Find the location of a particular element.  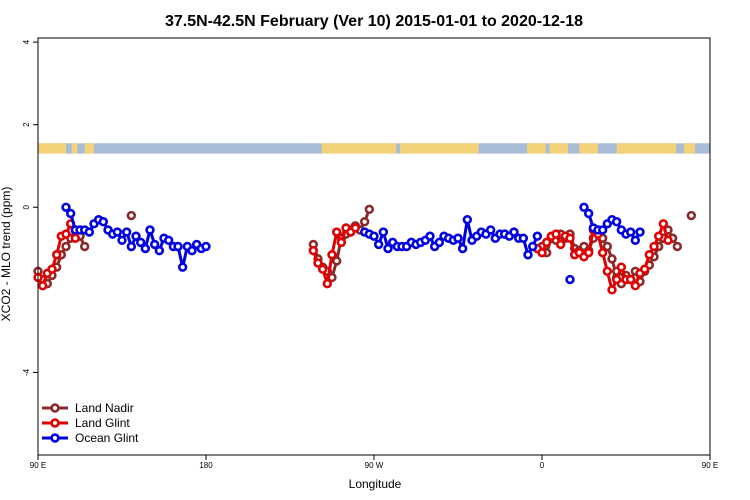

x-tick-label: 0 is located at coordinates (542, 465).